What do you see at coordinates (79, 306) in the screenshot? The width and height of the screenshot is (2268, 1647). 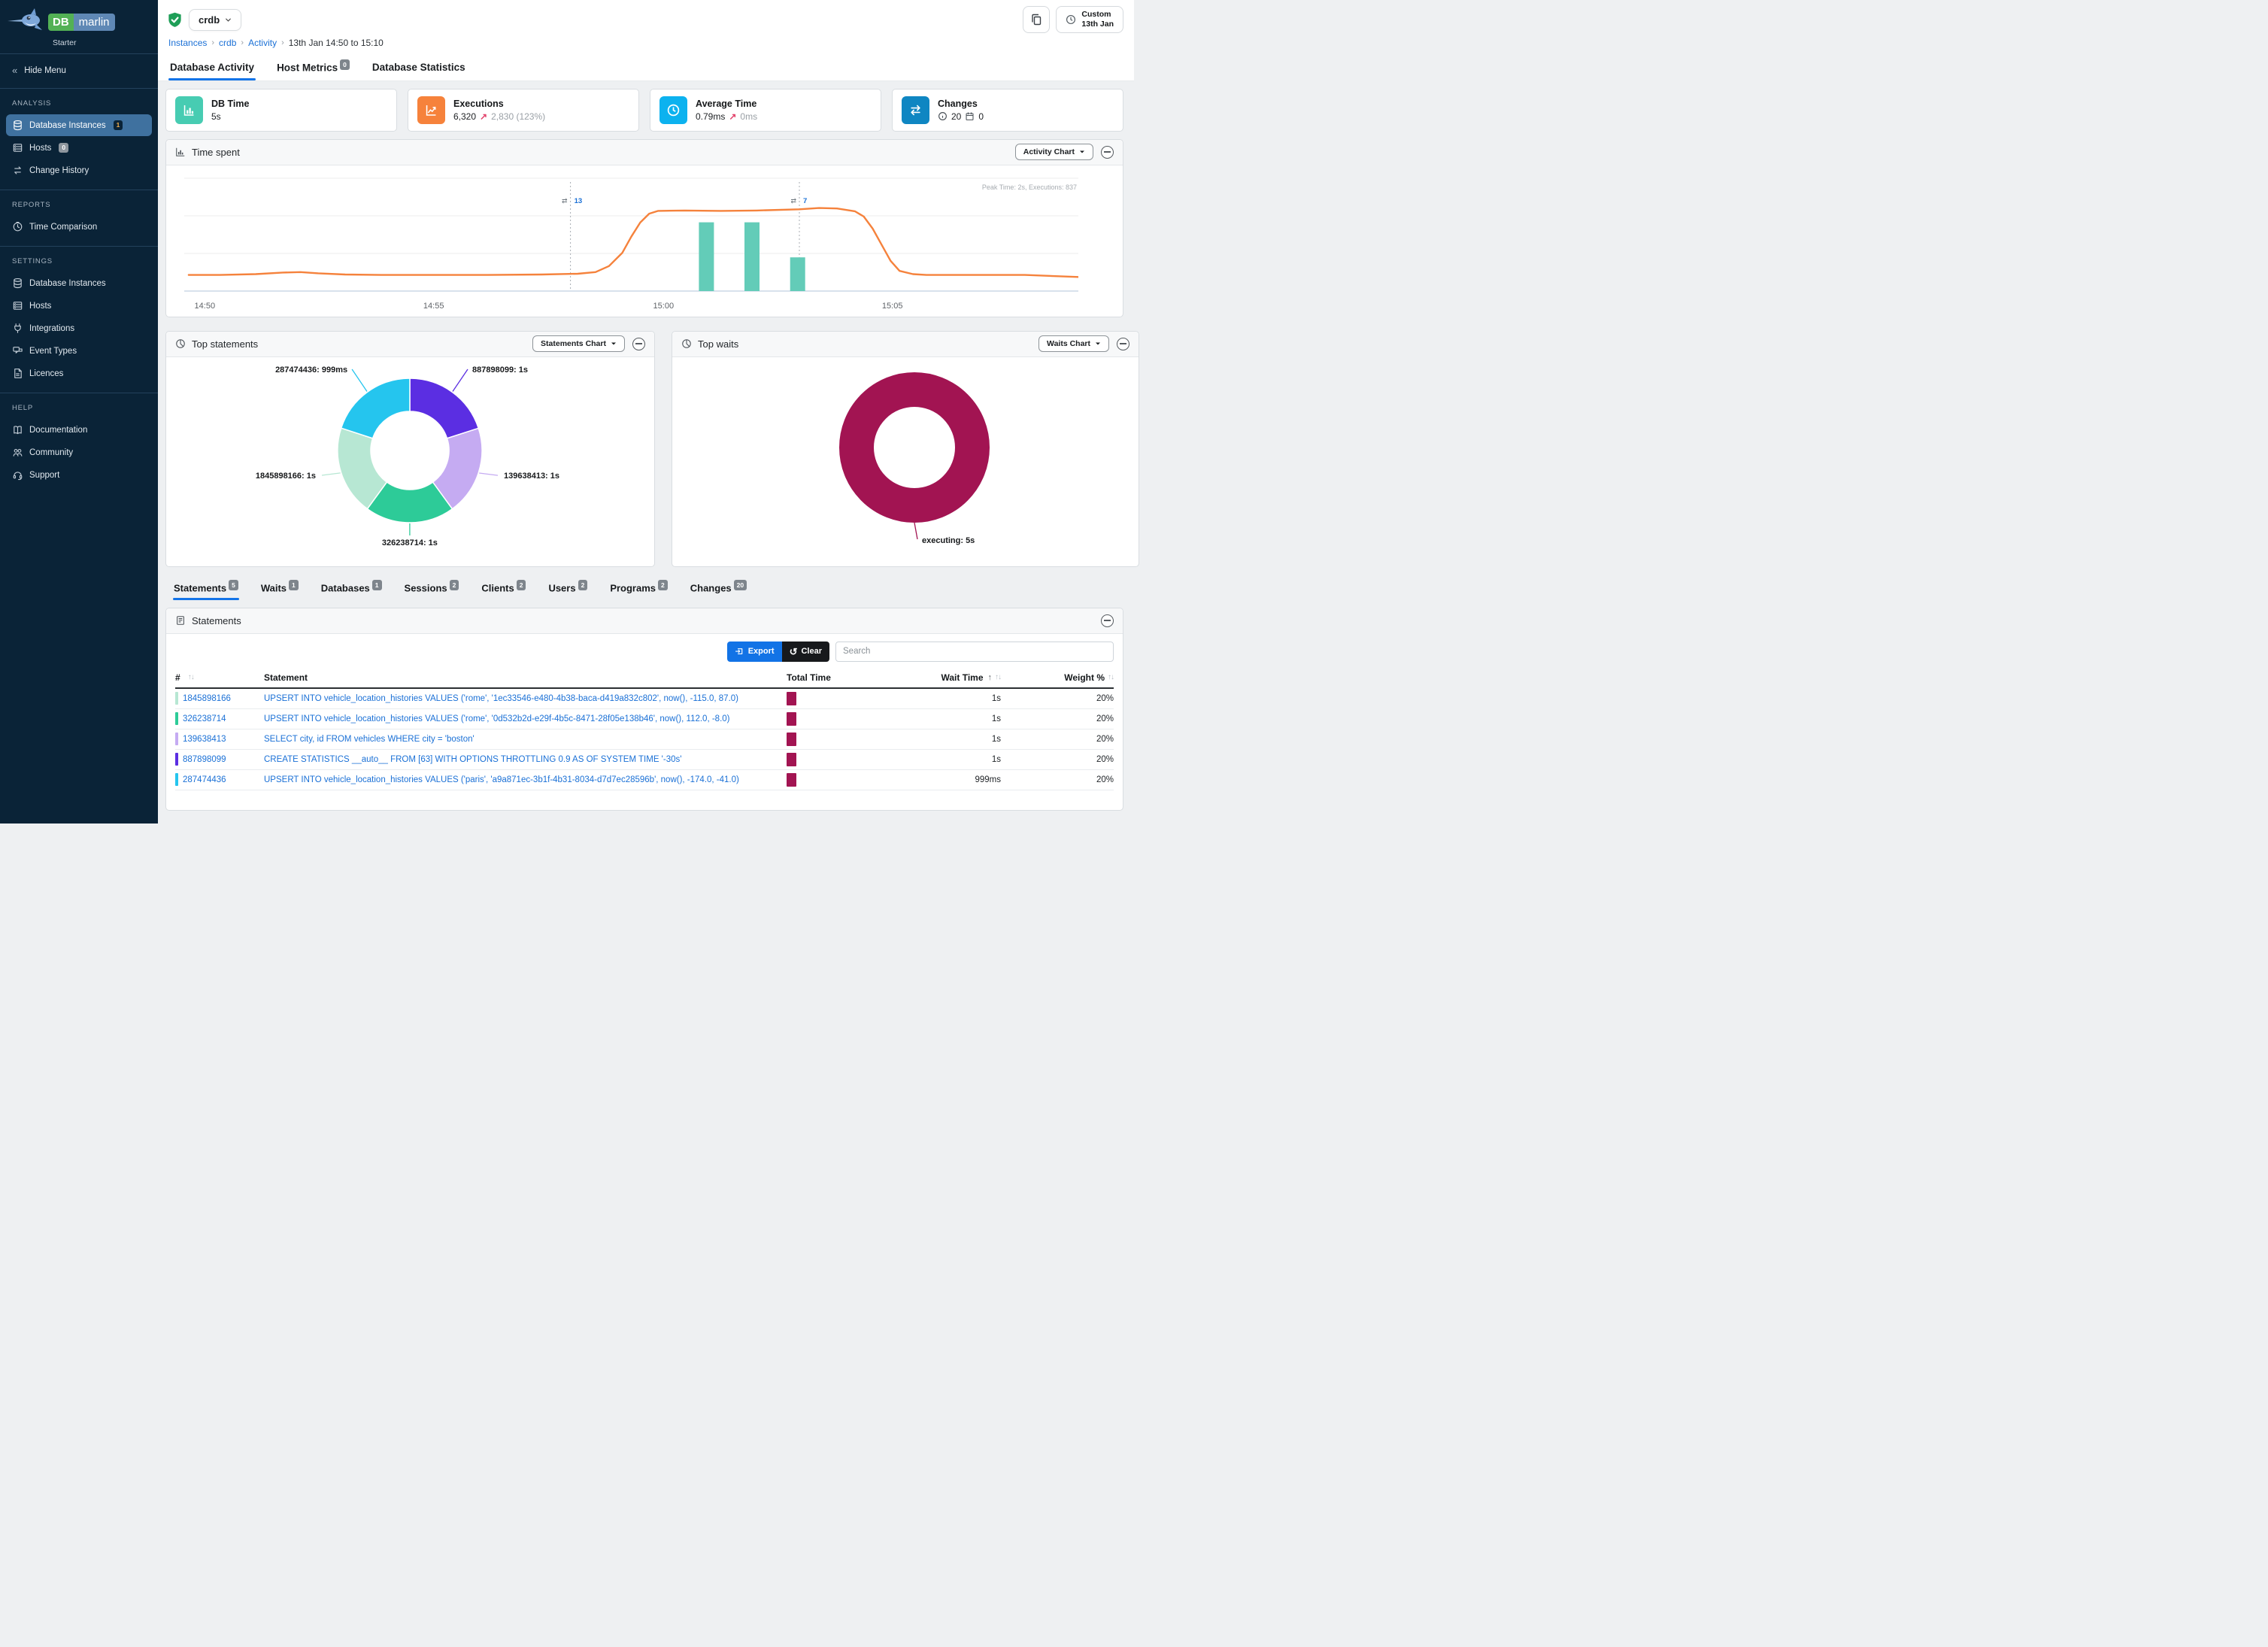 I see `sidebar-item-hosts: Hosts` at bounding box center [79, 306].